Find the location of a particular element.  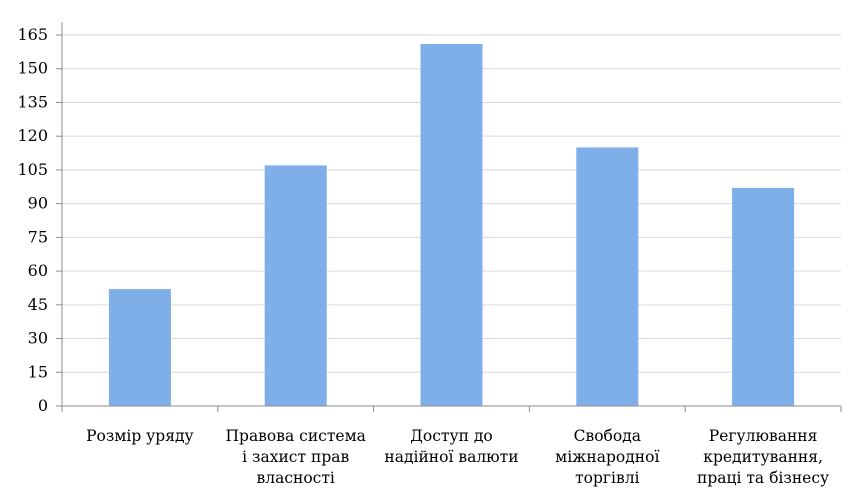

y-tick-label: 90 is located at coordinates (38, 203).